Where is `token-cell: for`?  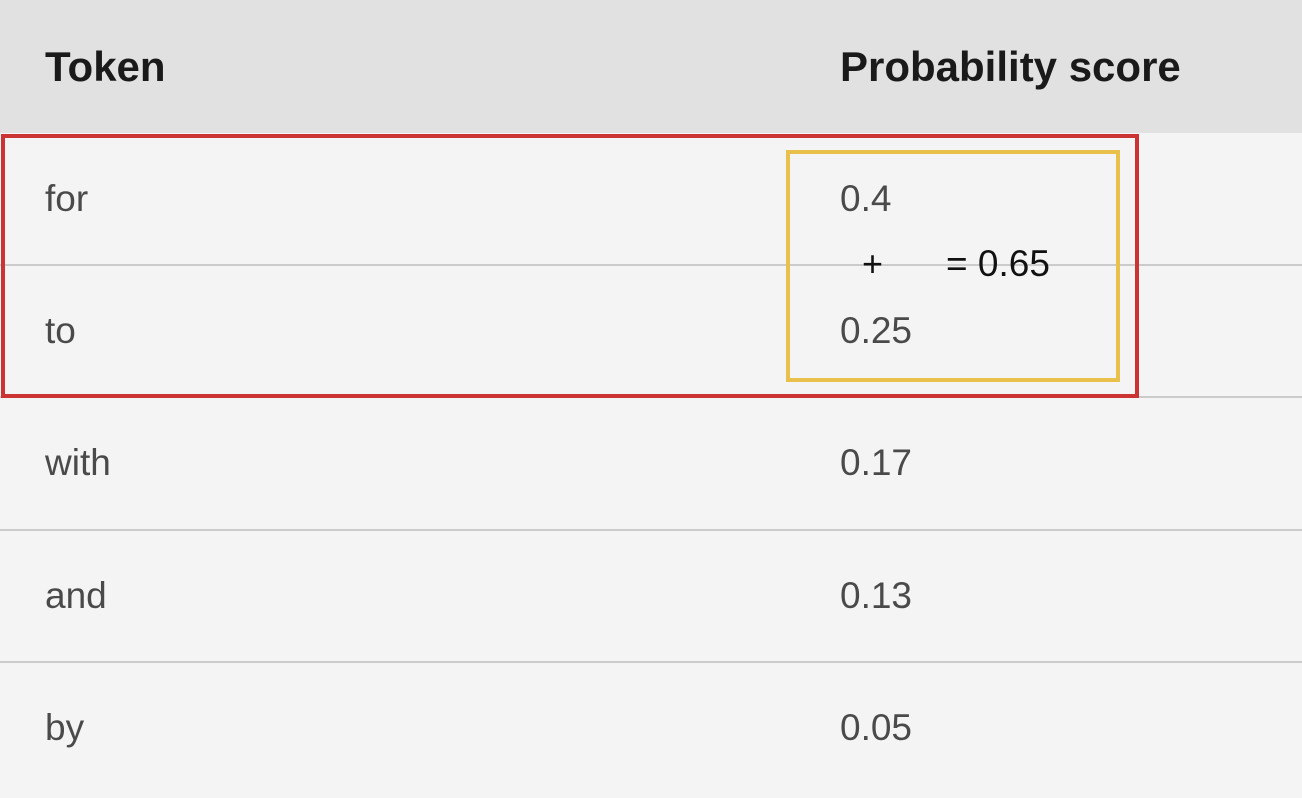 token-cell: for is located at coordinates (67, 198).